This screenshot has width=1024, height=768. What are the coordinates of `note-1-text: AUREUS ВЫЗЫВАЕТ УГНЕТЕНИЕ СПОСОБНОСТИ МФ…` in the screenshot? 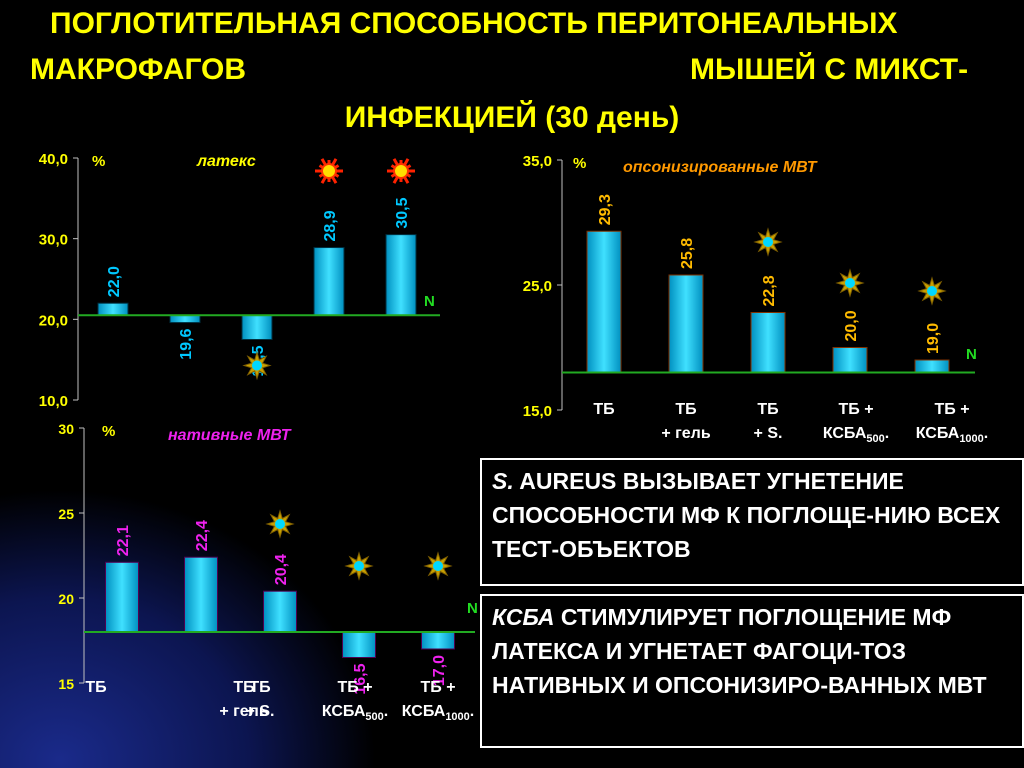 It's located at (746, 515).